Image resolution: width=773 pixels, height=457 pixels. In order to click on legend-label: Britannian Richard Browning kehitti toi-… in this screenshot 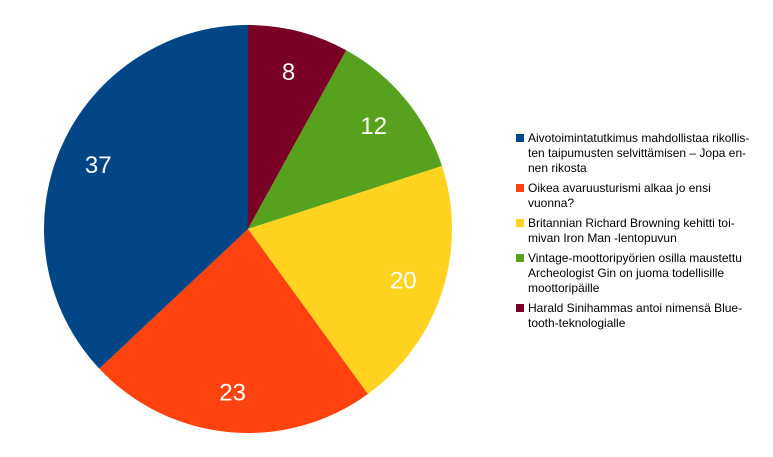, I will do `click(631, 230)`.